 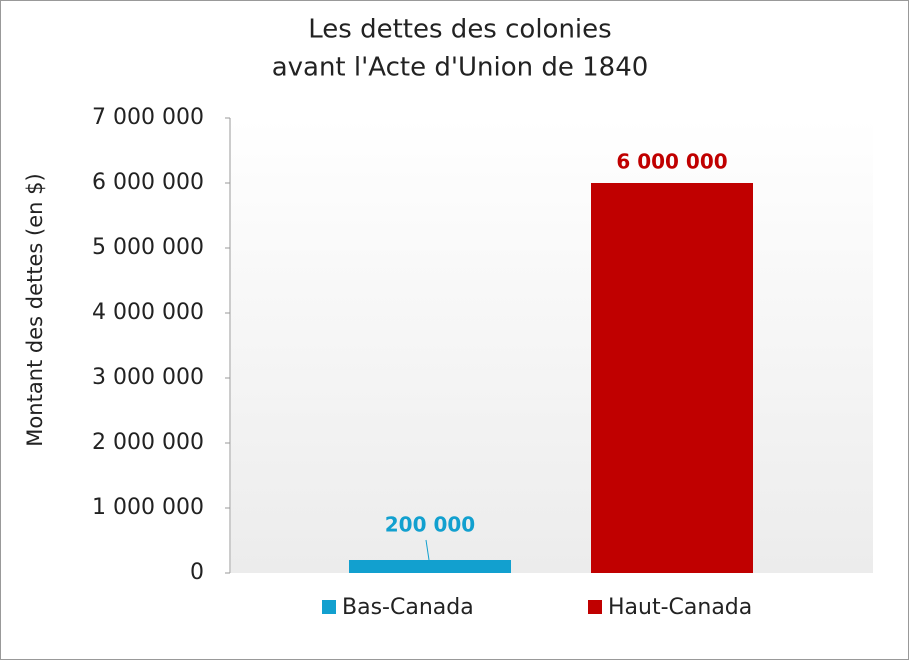 What do you see at coordinates (148, 377) in the screenshot?
I see `y-tick-label: 3 000 000` at bounding box center [148, 377].